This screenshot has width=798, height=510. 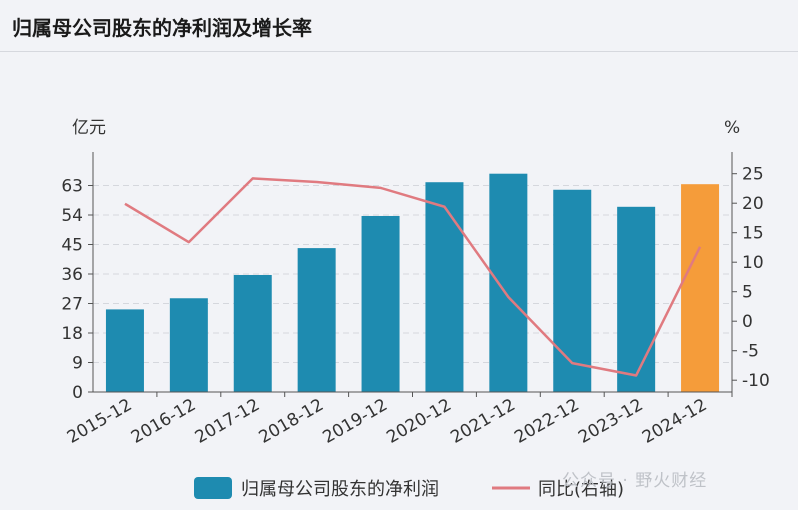 What do you see at coordinates (547, 421) in the screenshot?
I see `x-tick-label: 2022-12` at bounding box center [547, 421].